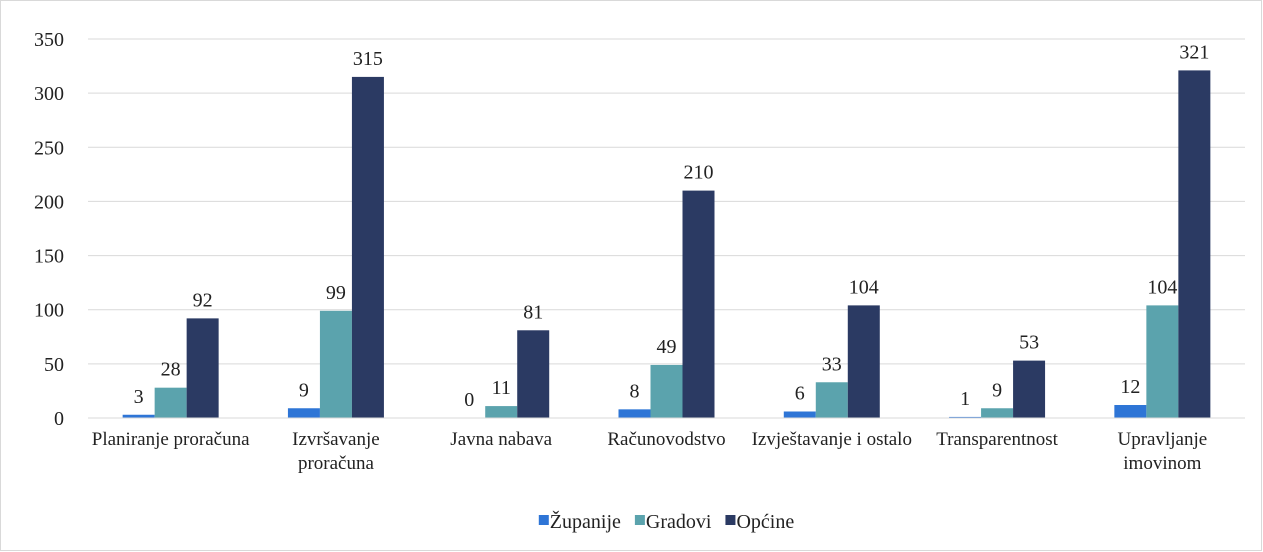 The width and height of the screenshot is (1263, 552). Describe the element at coordinates (765, 522) in the screenshot. I see `legend-label: Općine` at that location.